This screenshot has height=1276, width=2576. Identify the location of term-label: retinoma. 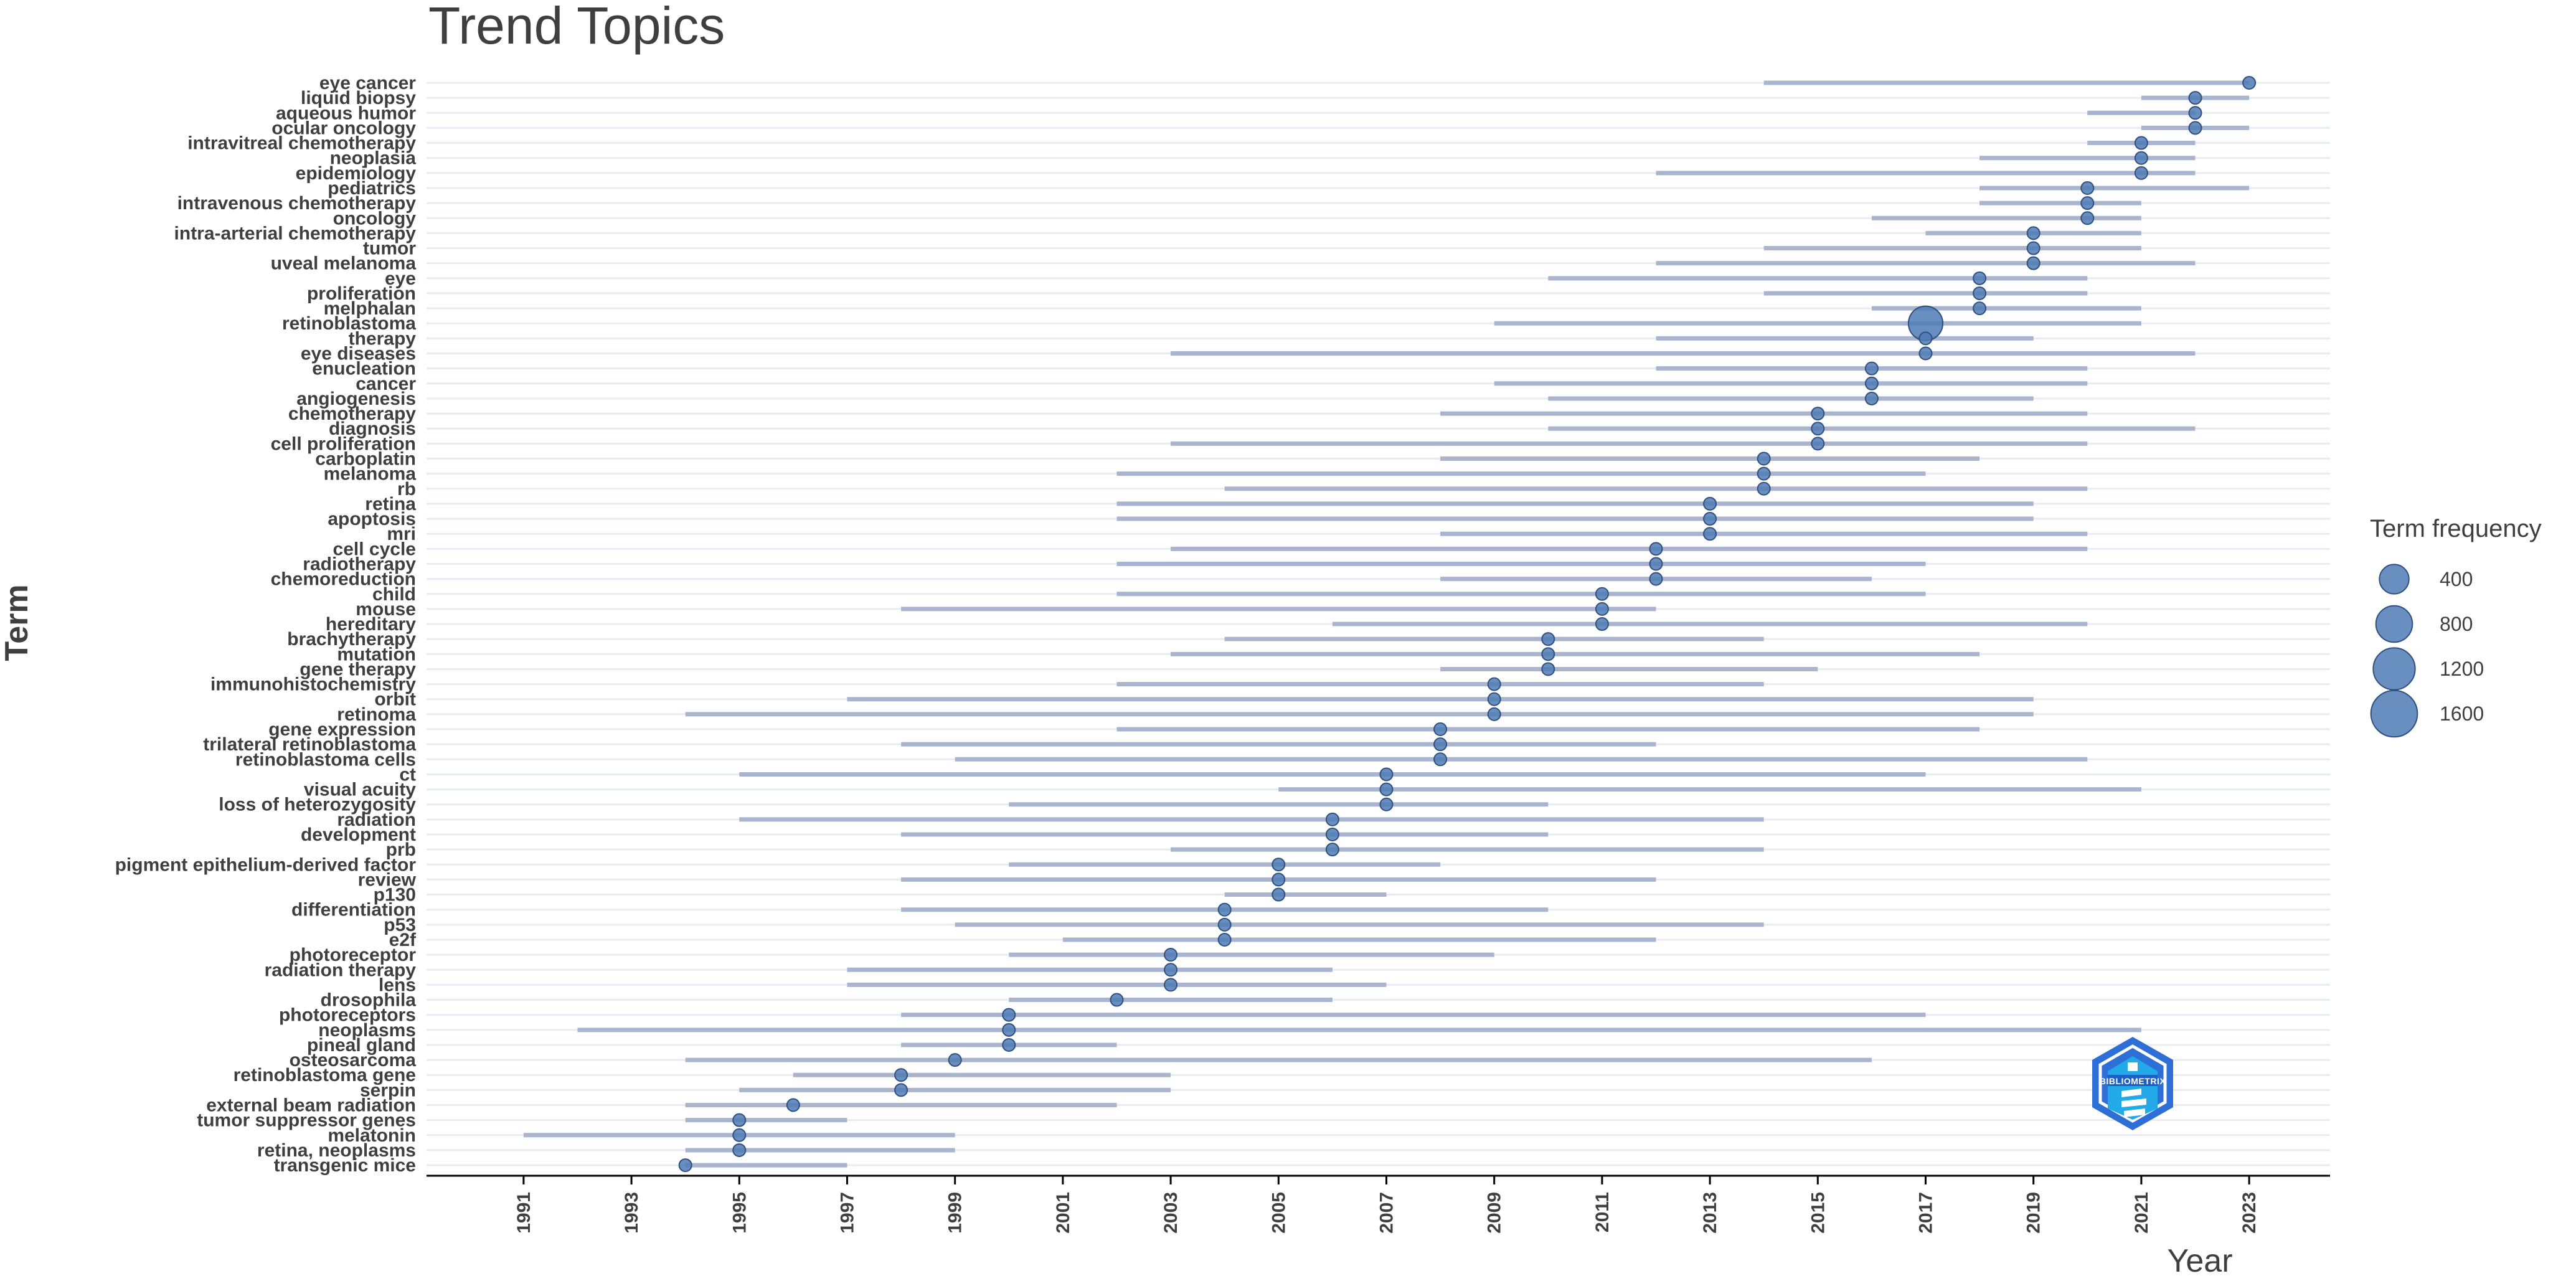
(376, 714).